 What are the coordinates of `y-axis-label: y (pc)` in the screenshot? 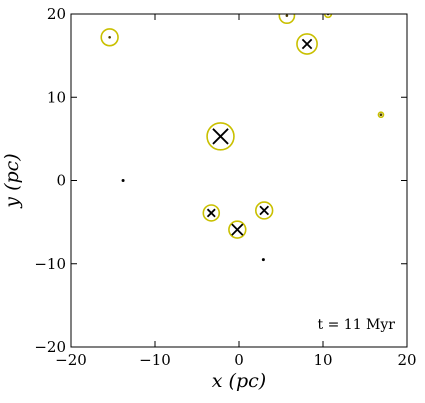 It's located at (12, 180).